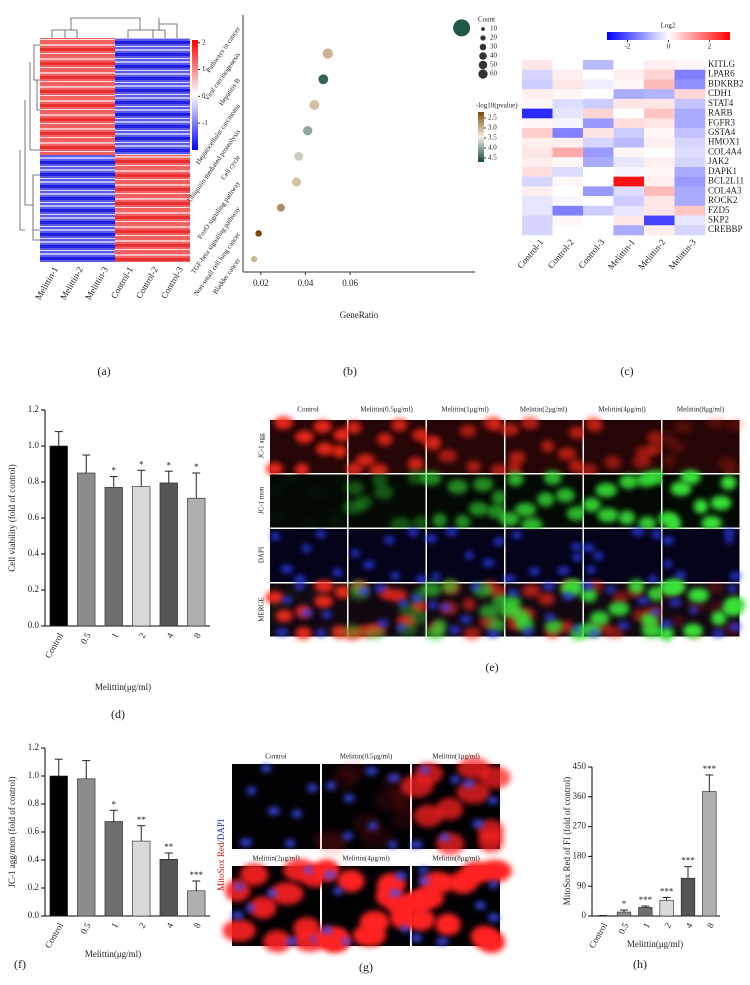  What do you see at coordinates (306, 283) in the screenshot?
I see `x-tick-label: 0.04` at bounding box center [306, 283].